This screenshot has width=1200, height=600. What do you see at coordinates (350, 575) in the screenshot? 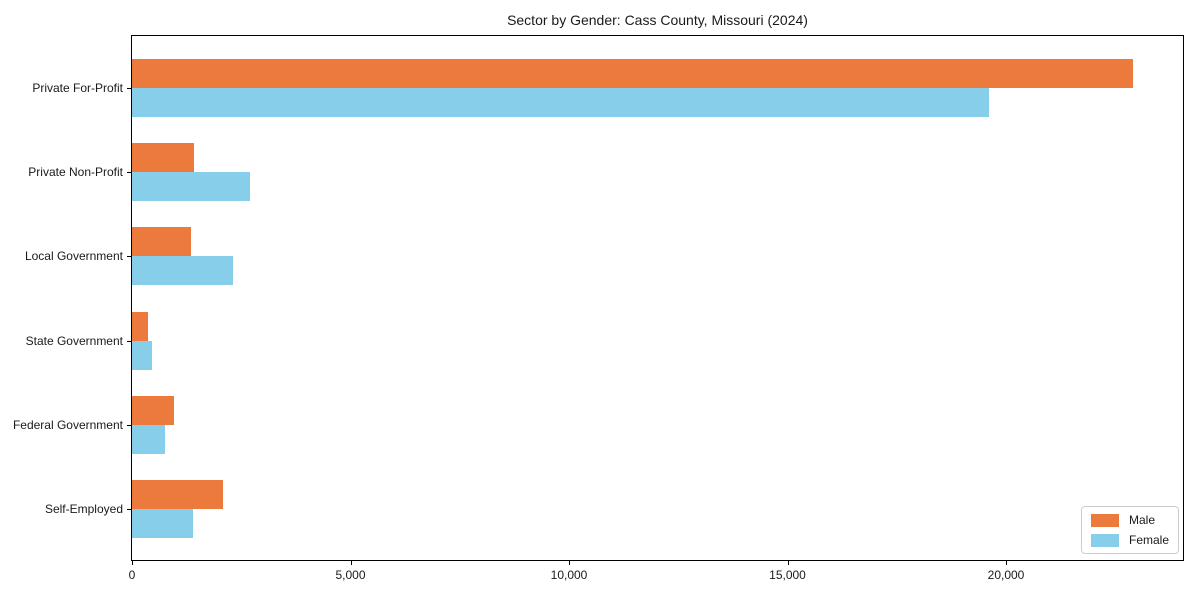
I see `x-tick-label-1: 5,000` at bounding box center [350, 575].